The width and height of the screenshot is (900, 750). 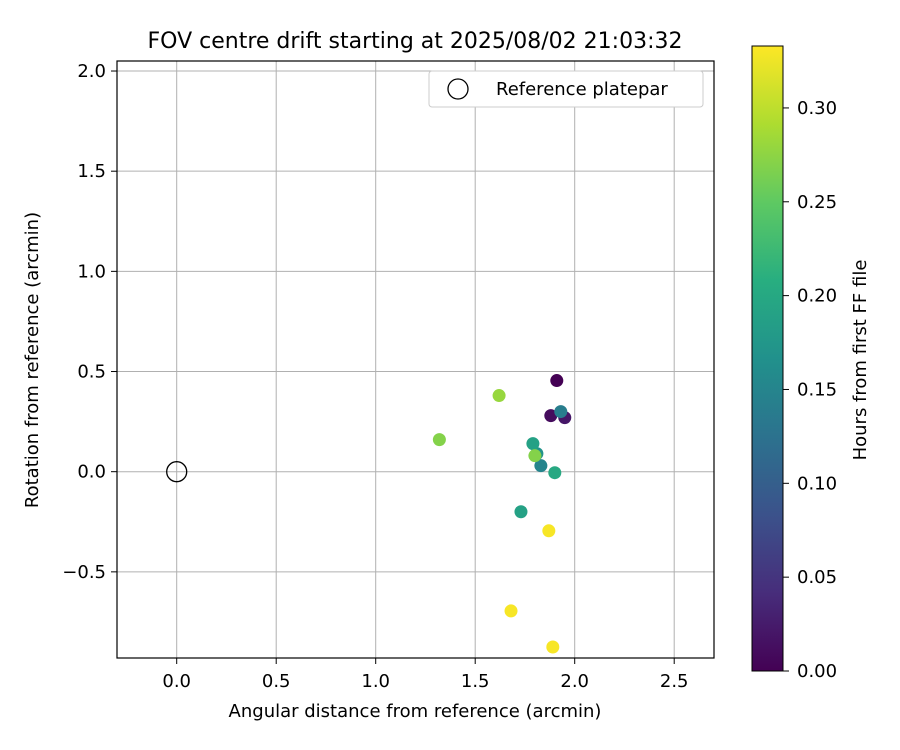 What do you see at coordinates (84, 572) in the screenshot?
I see `y-tick-label: −0.5` at bounding box center [84, 572].